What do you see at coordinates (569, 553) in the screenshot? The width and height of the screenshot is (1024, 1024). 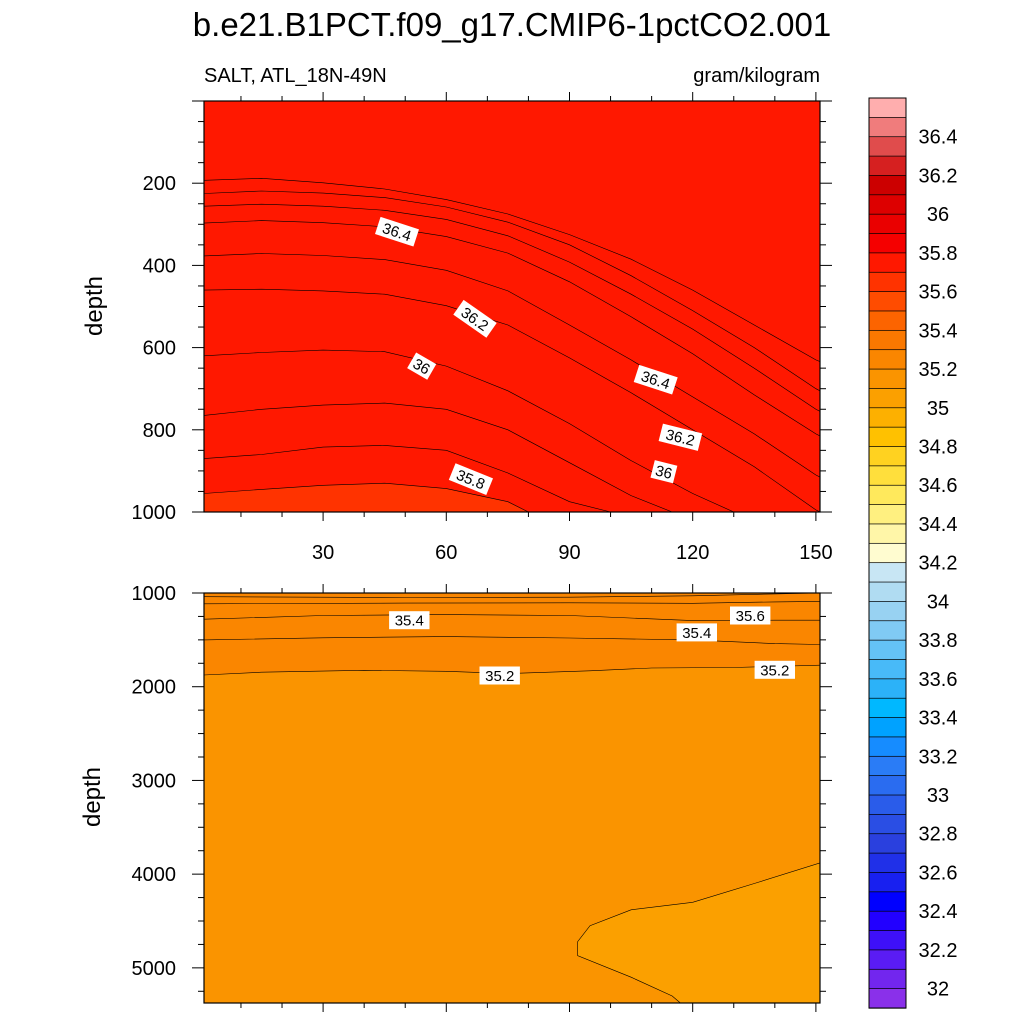 I see `x-tick-label: 90` at bounding box center [569, 553].